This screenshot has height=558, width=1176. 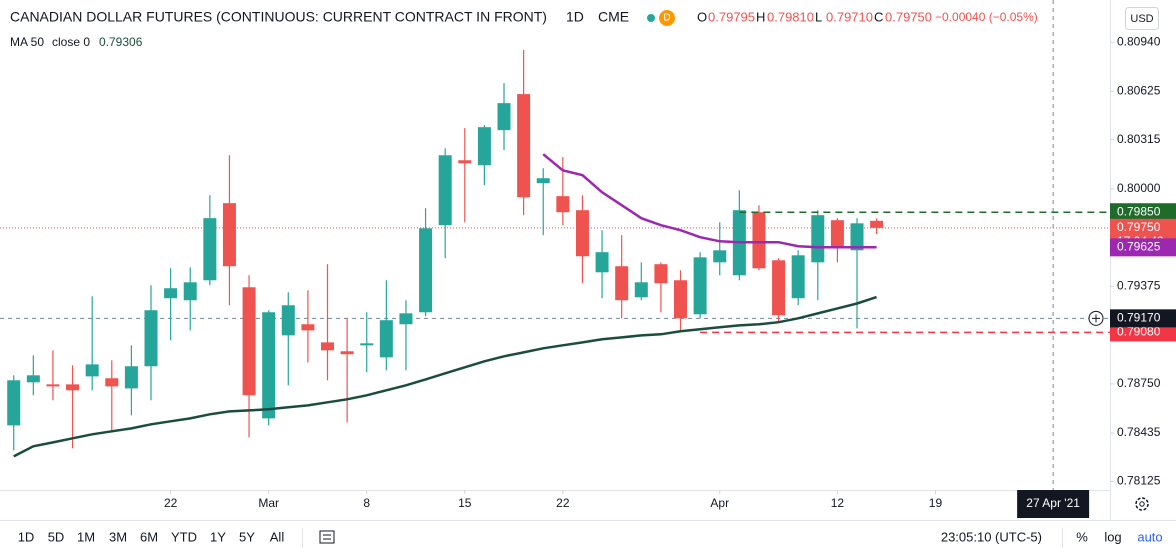 I want to click on ohlc-value: 0.79710, so click(x=849, y=16).